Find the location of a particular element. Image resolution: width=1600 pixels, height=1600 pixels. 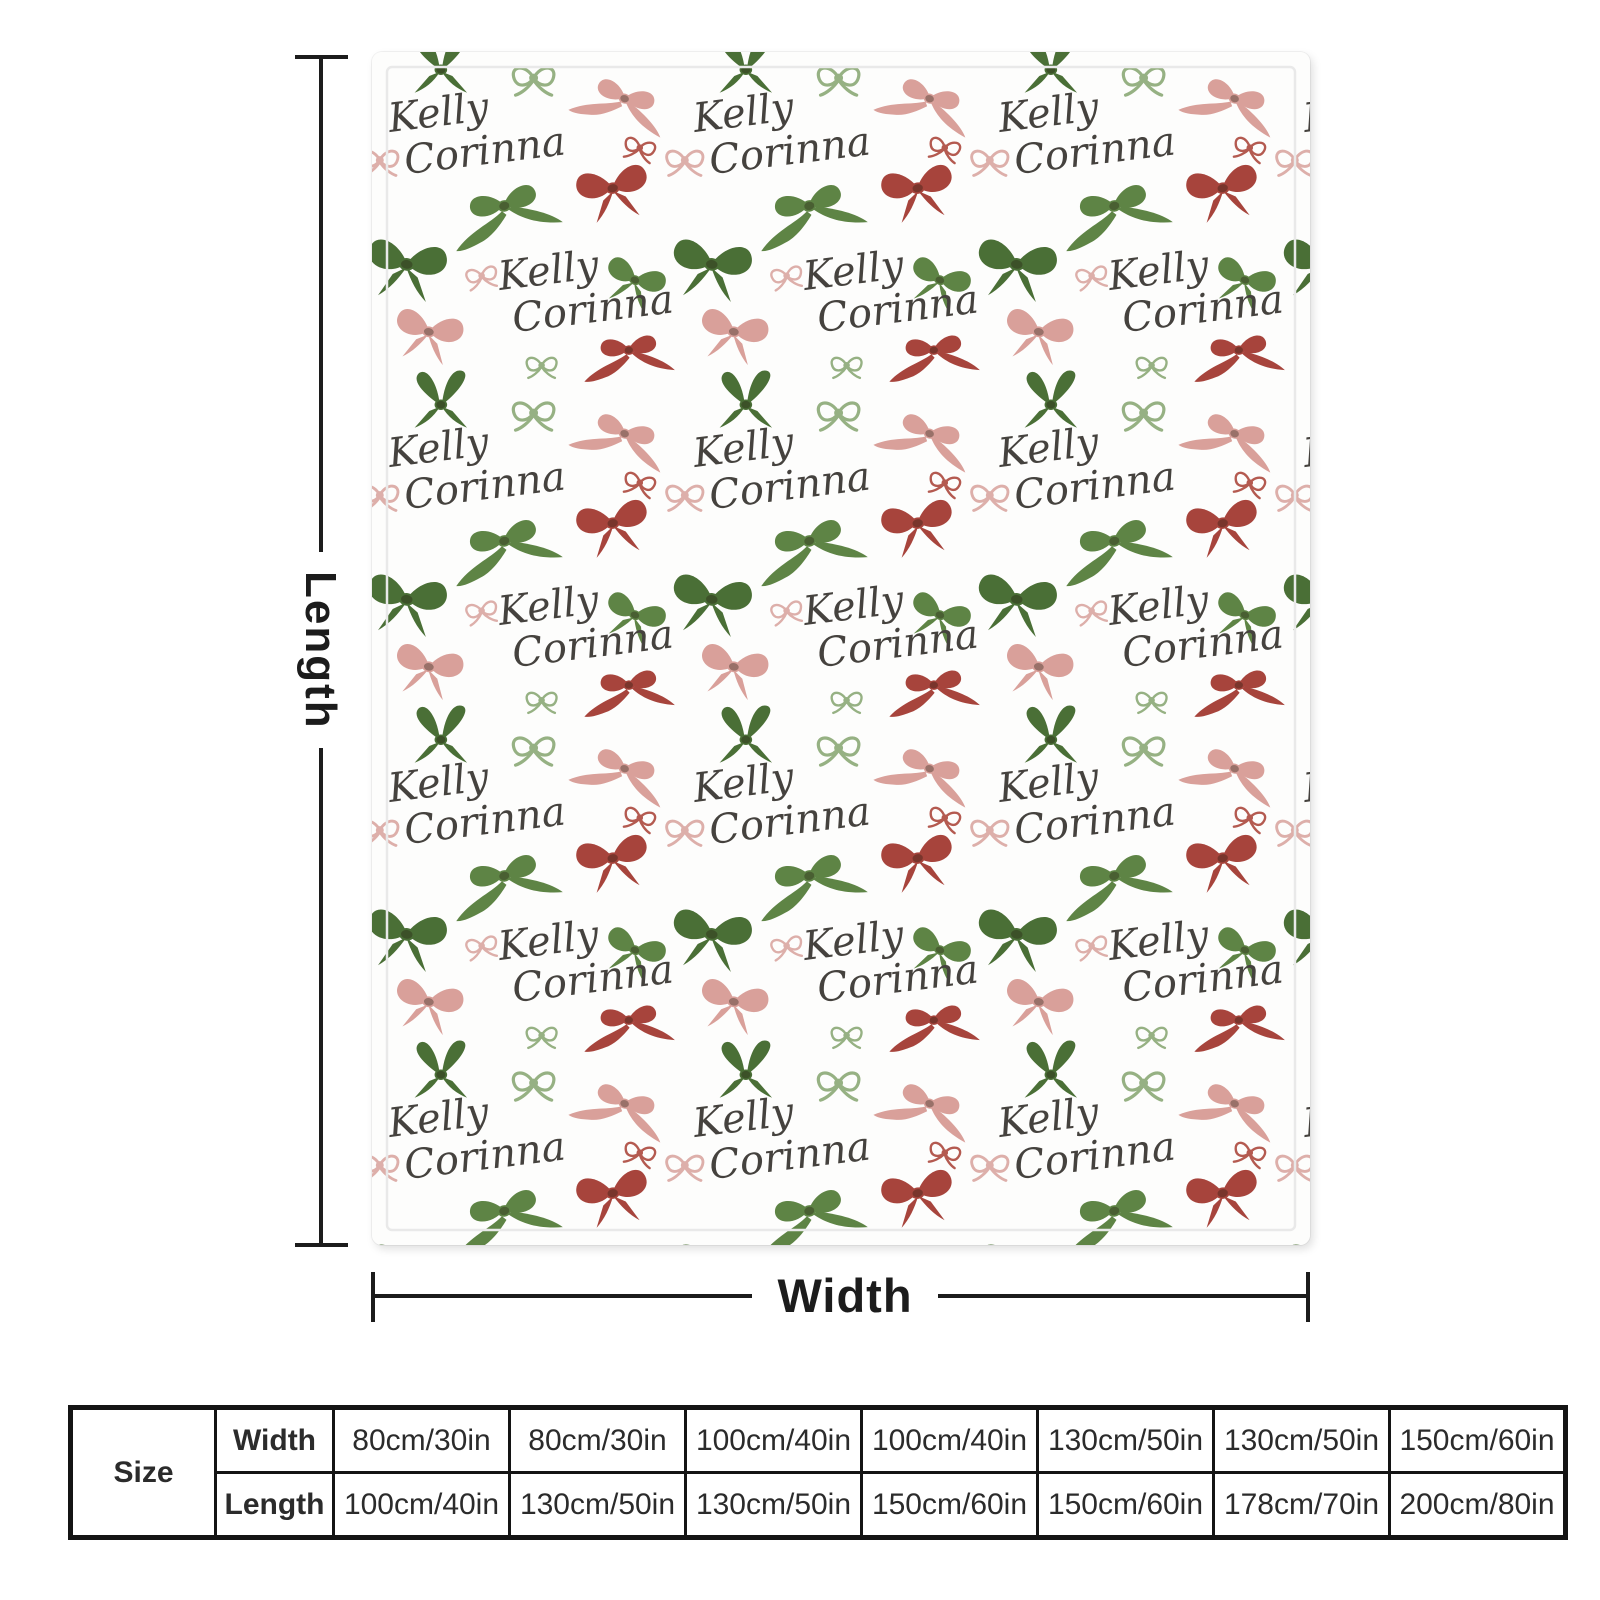

length-dimension-label: Length is located at coordinates (320, 650).